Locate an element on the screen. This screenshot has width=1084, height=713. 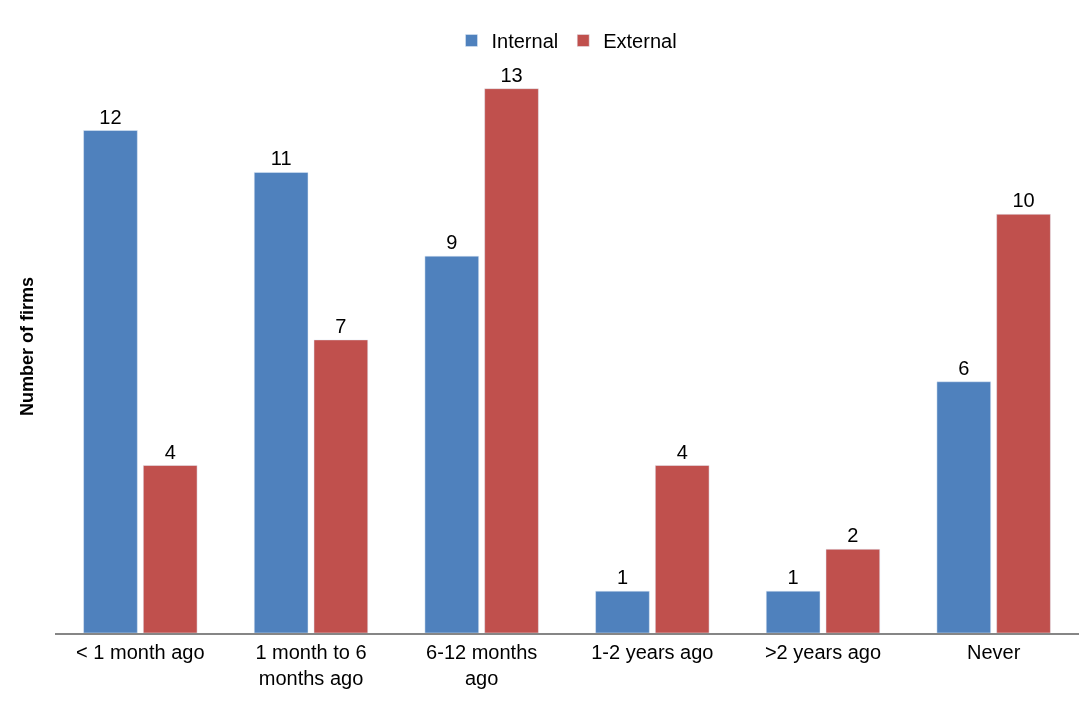
data-label: 9 is located at coordinates (452, 242).